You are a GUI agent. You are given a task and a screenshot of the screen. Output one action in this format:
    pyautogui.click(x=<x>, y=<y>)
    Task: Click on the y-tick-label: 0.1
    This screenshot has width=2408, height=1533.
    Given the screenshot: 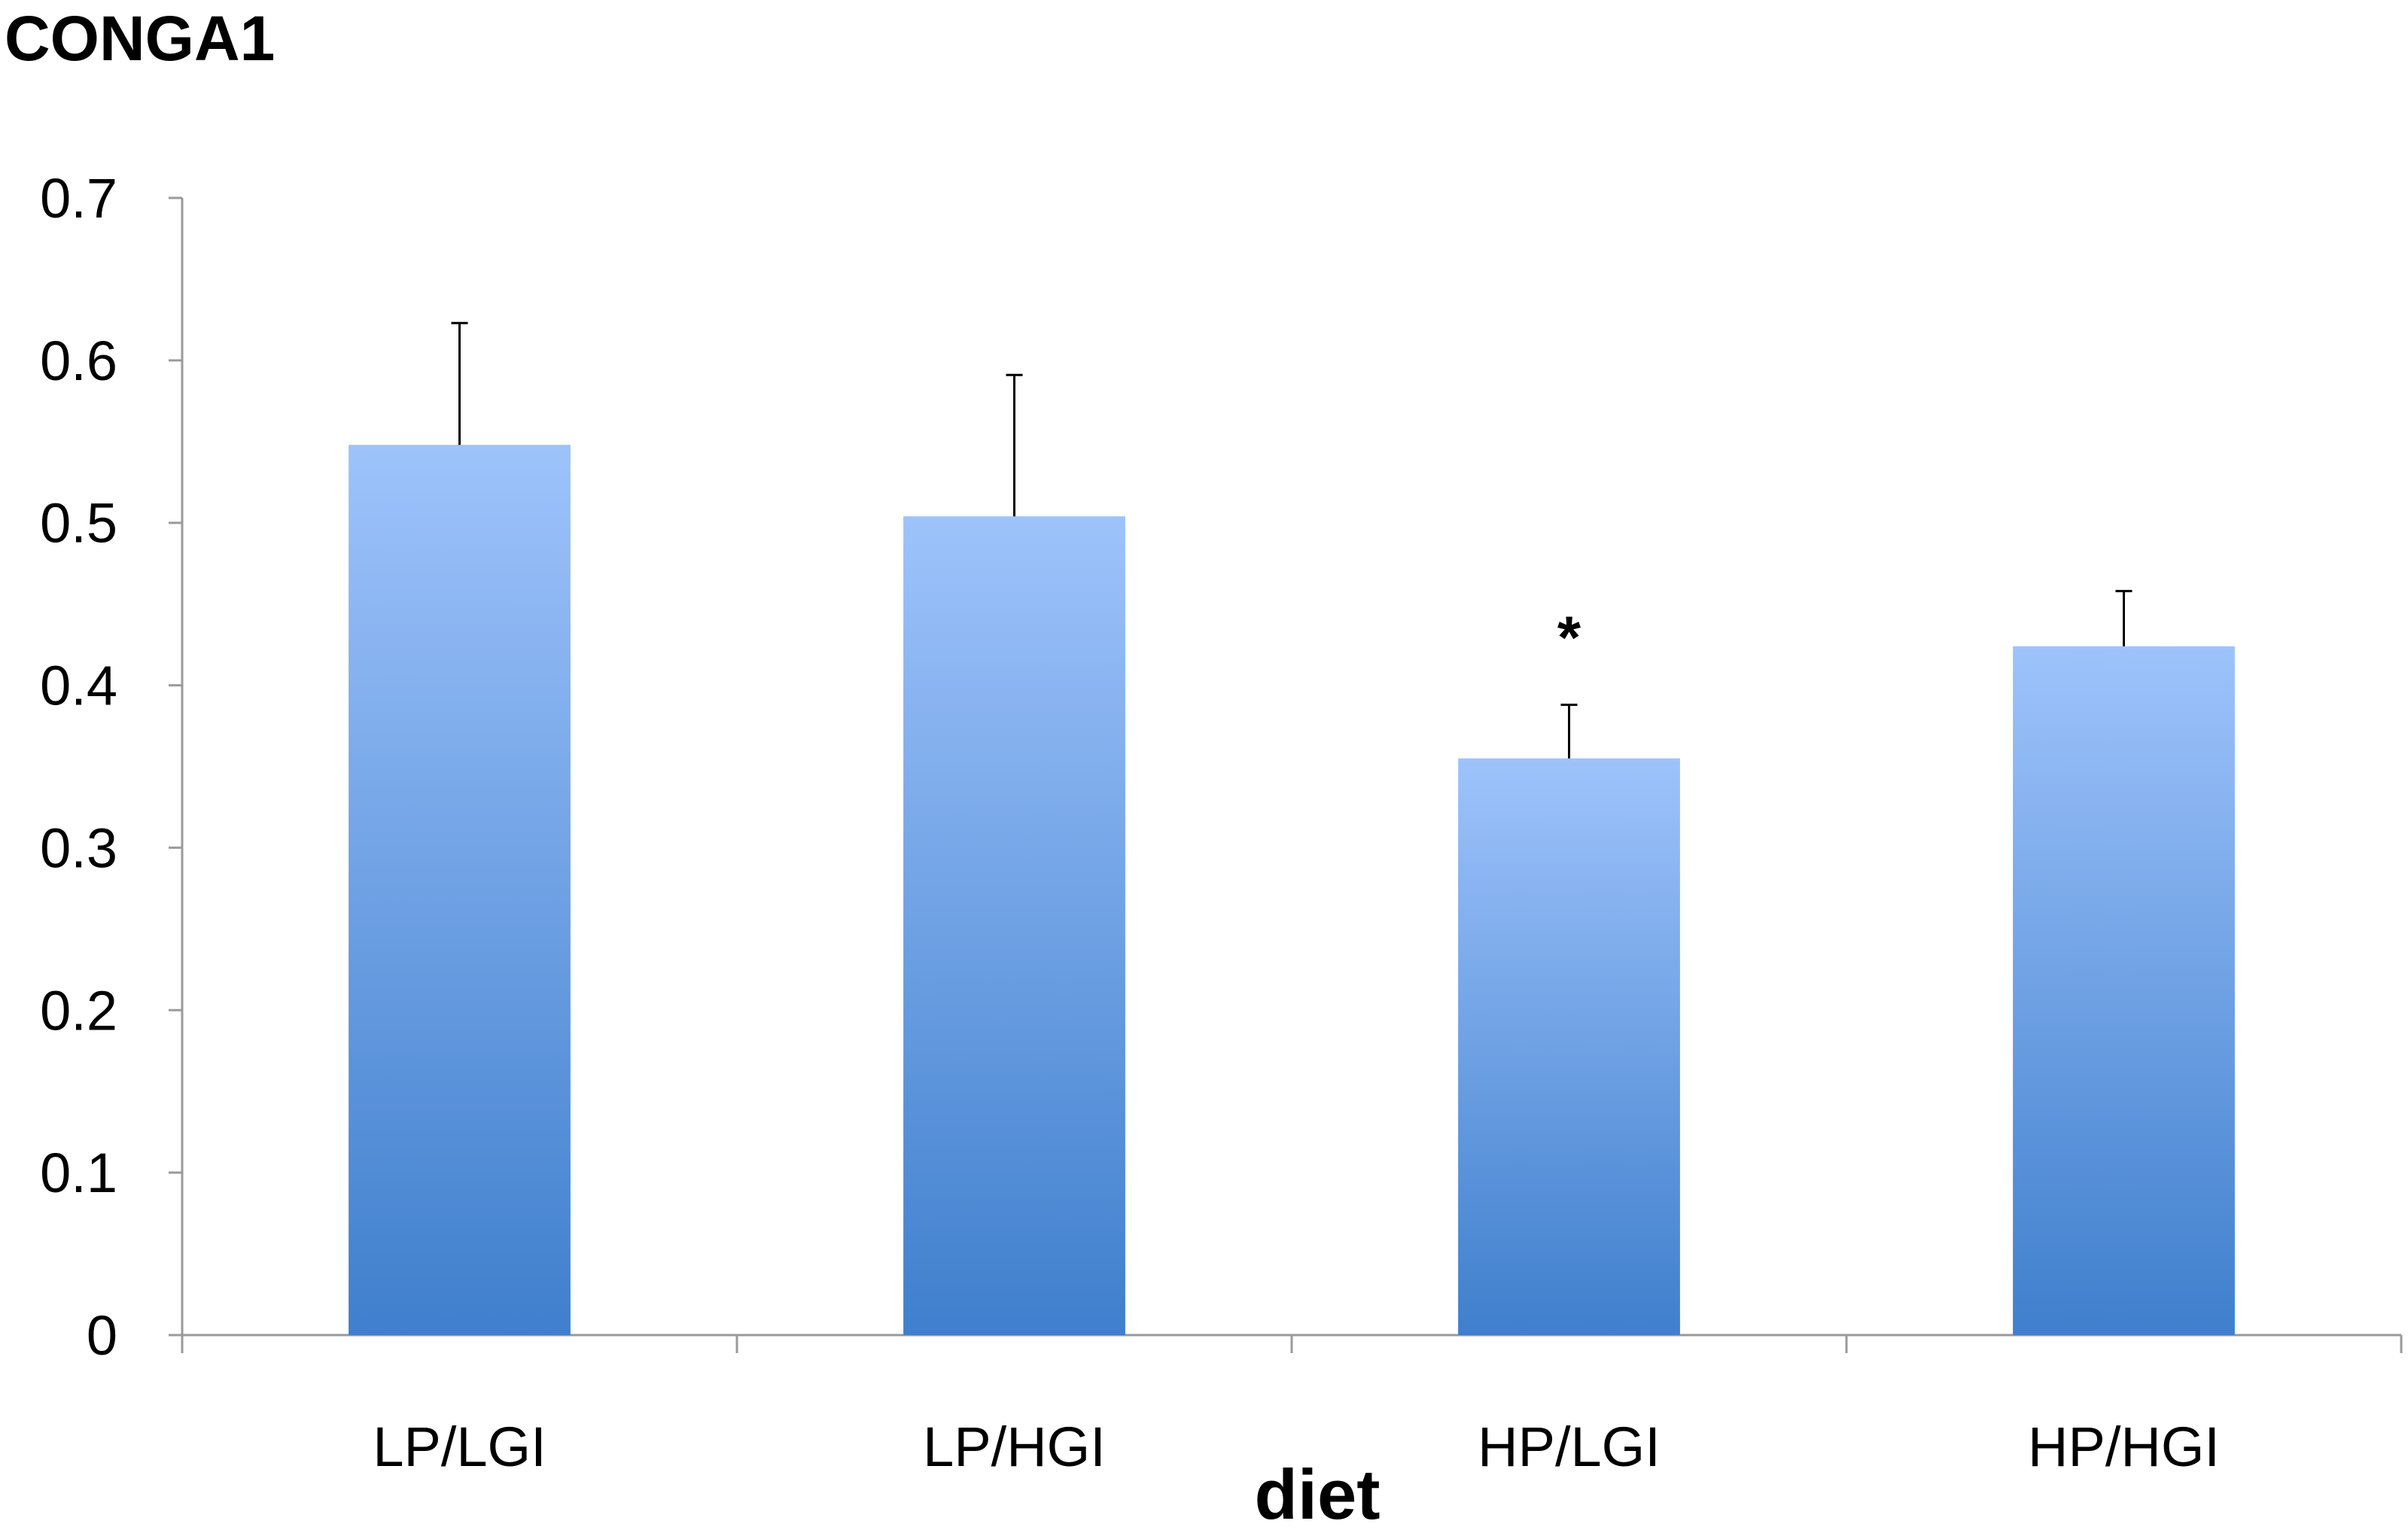 What is the action you would take?
    pyautogui.click(x=78, y=1173)
    